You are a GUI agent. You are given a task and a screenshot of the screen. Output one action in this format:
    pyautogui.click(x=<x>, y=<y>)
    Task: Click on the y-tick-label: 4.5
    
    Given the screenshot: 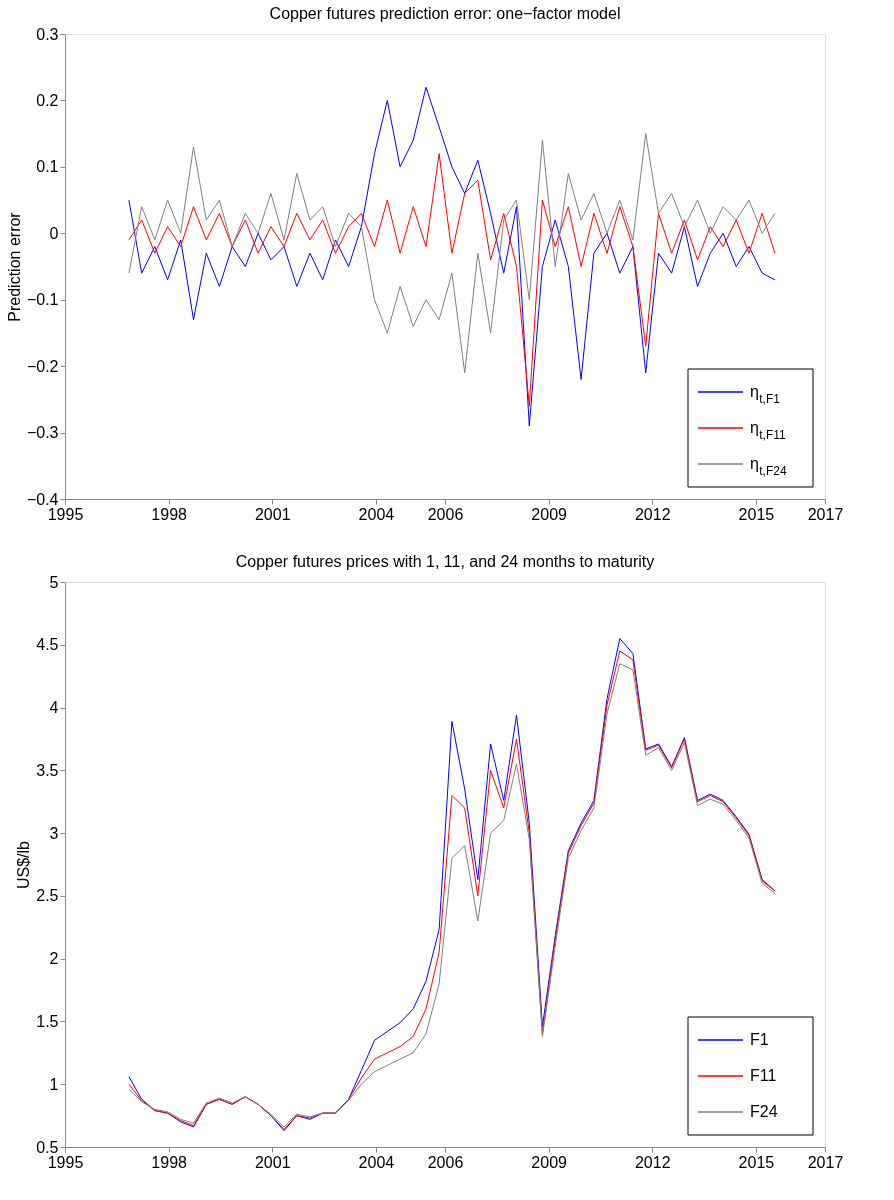 What is the action you would take?
    pyautogui.click(x=47, y=645)
    